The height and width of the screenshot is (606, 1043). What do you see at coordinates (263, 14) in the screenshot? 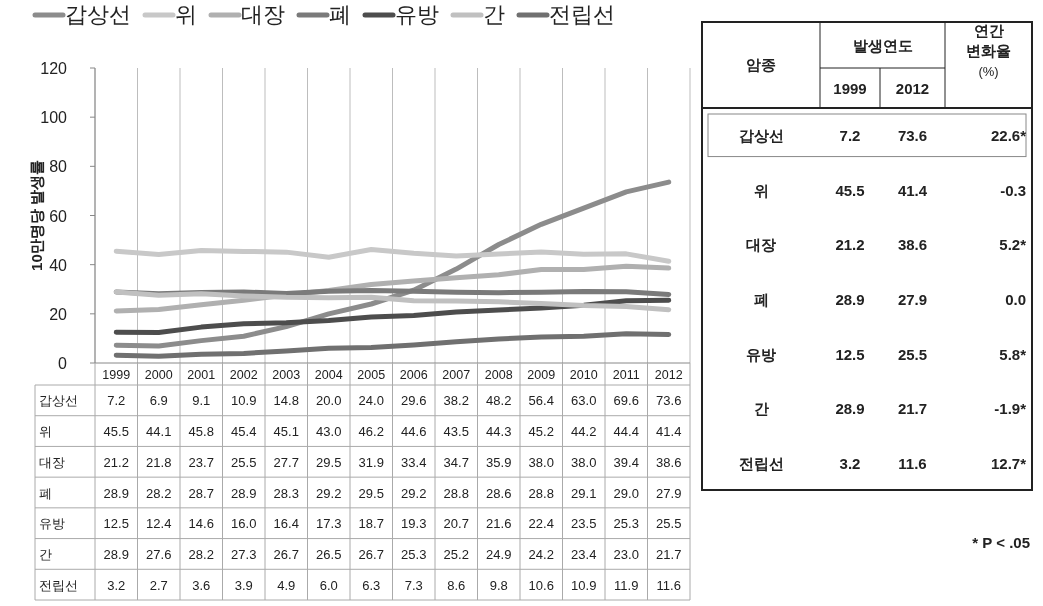
I see `legend-label: 대장` at bounding box center [263, 14].